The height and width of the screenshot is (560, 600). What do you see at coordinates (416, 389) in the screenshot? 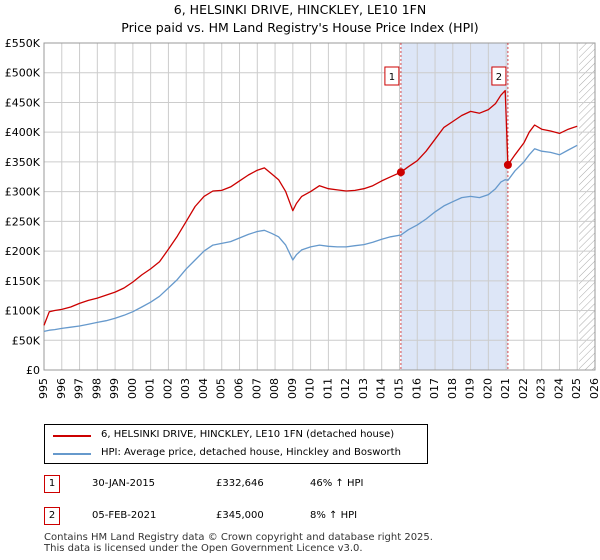
I see `x-tick-label: 2016` at bounding box center [416, 389].